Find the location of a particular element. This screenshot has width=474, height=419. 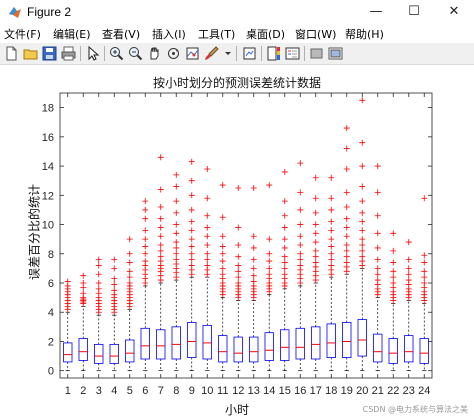

menu-insert: 插入(I) is located at coordinates (169, 34).